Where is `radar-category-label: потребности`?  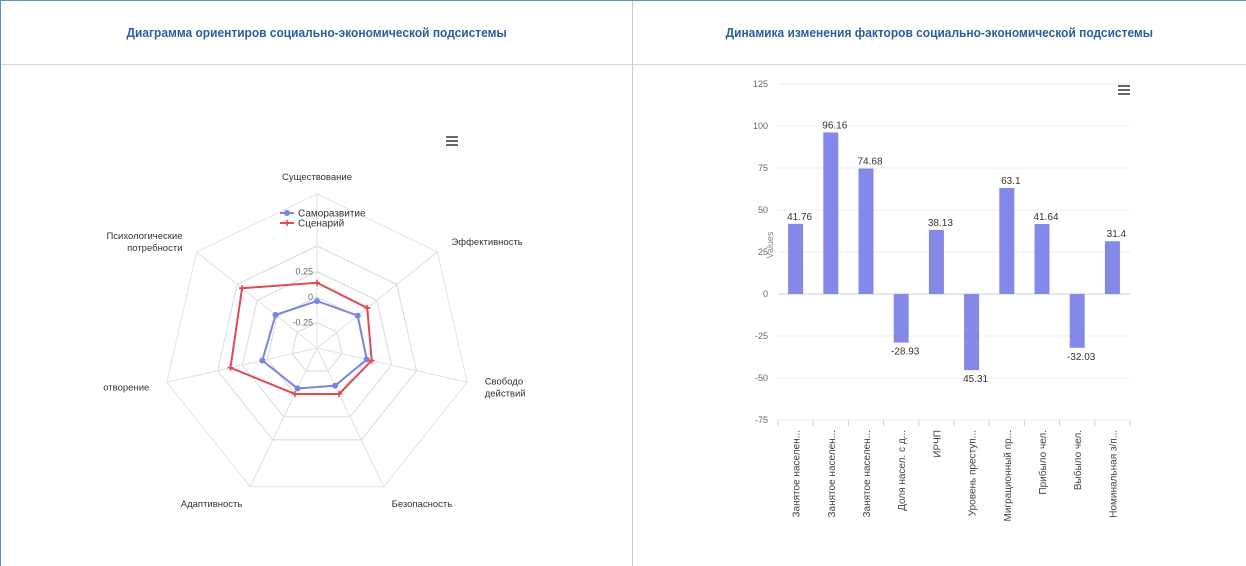
radar-category-label: потребности is located at coordinates (154, 248).